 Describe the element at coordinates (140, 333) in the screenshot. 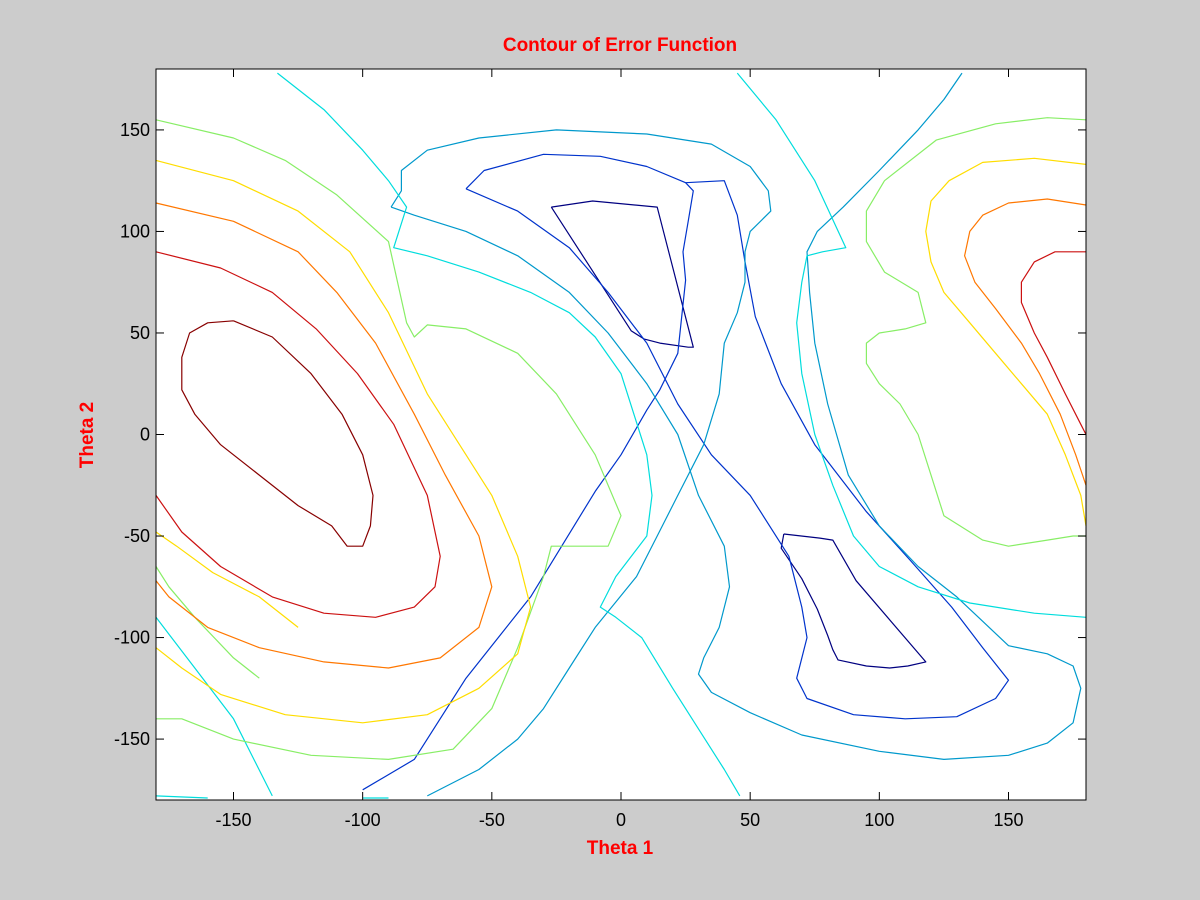

I see `y-tick-label: 50` at that location.